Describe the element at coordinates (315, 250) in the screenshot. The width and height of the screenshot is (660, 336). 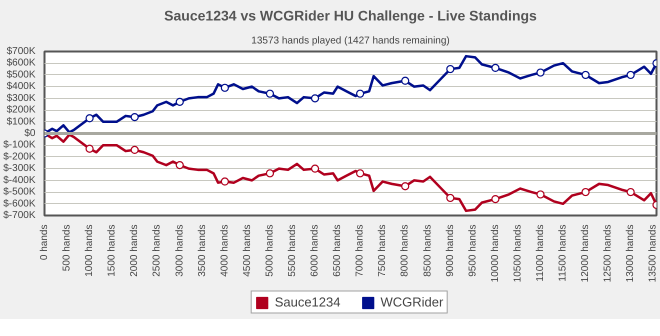
I see `x-tick-label: 6000 hands` at that location.